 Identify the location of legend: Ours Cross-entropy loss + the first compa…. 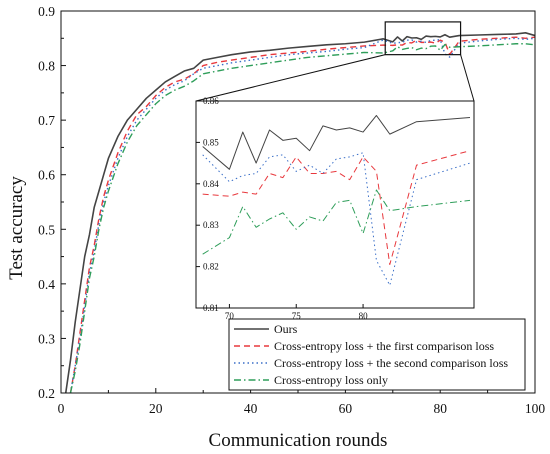
(377, 354).